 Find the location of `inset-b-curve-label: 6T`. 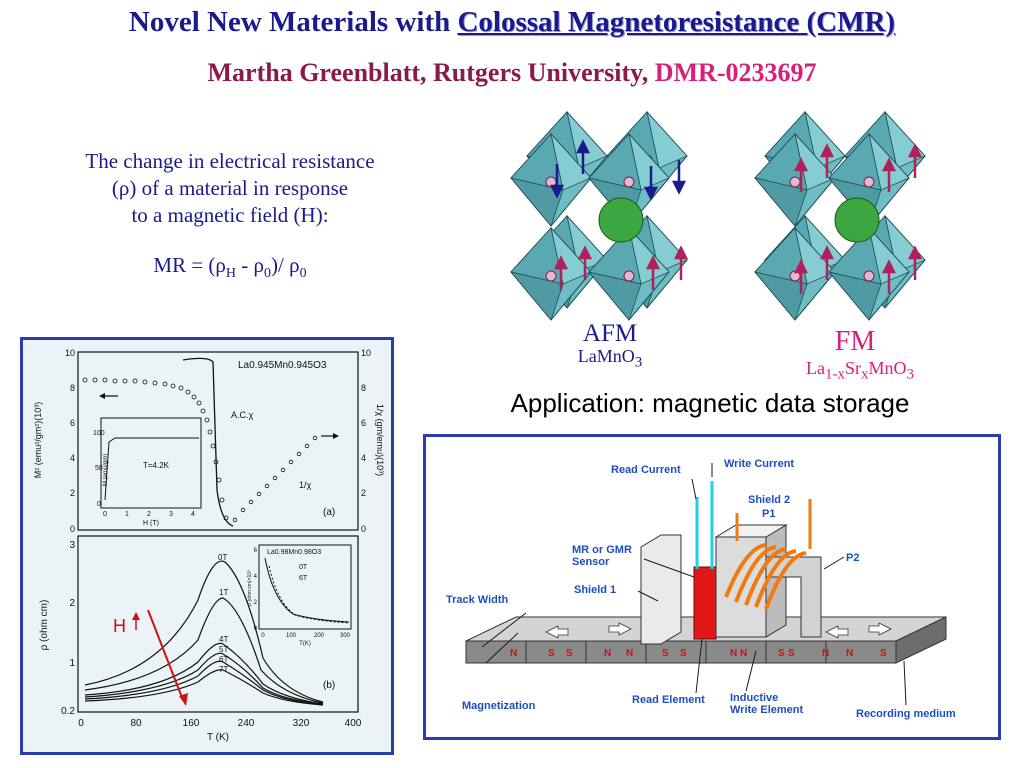

inset-b-curve-label: 6T is located at coordinates (303, 578).